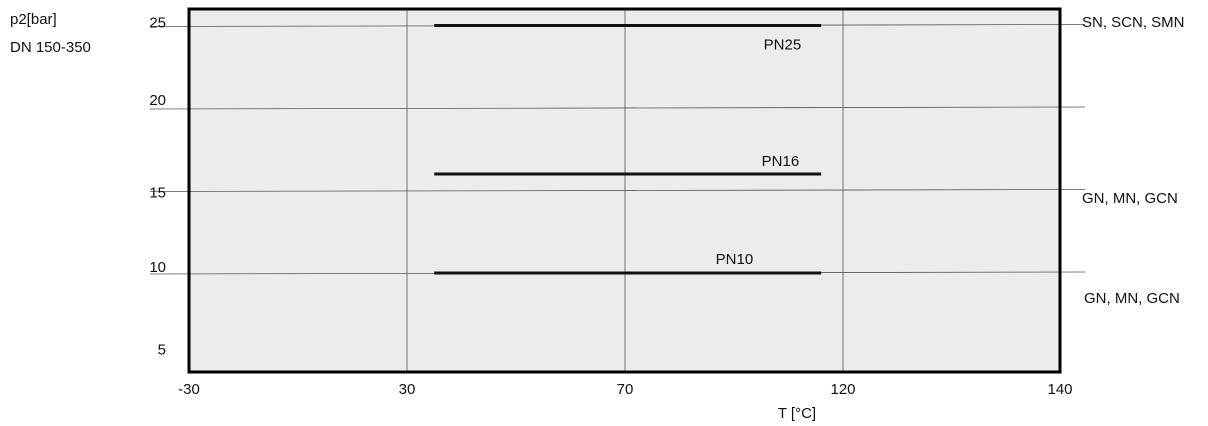  Describe the element at coordinates (842, 389) in the screenshot. I see `x-tick-label: 120` at that location.